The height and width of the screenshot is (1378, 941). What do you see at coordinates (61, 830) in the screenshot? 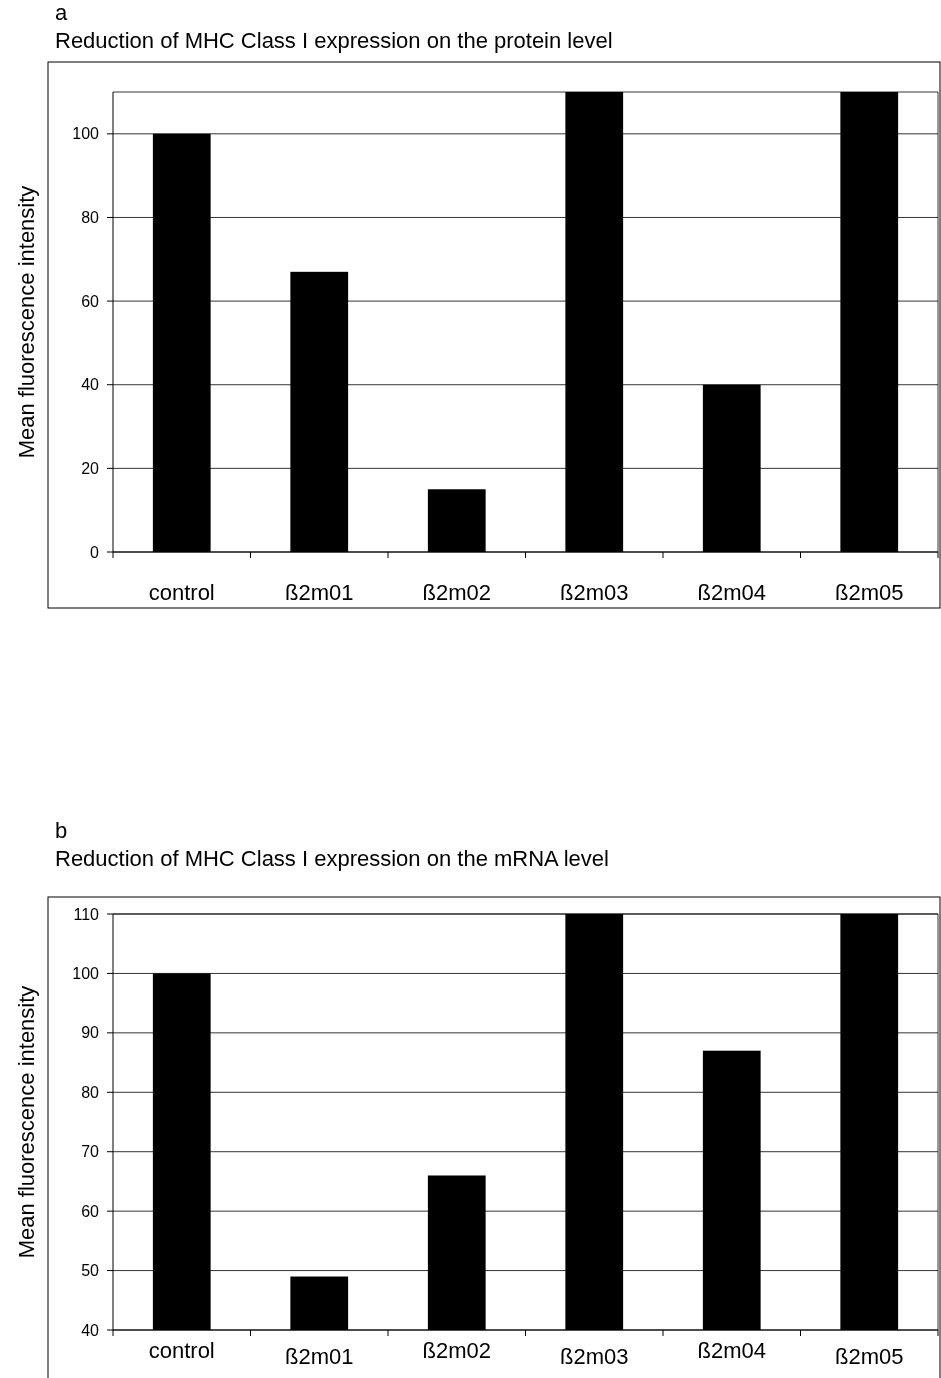
I see `text: b` at bounding box center [61, 830].